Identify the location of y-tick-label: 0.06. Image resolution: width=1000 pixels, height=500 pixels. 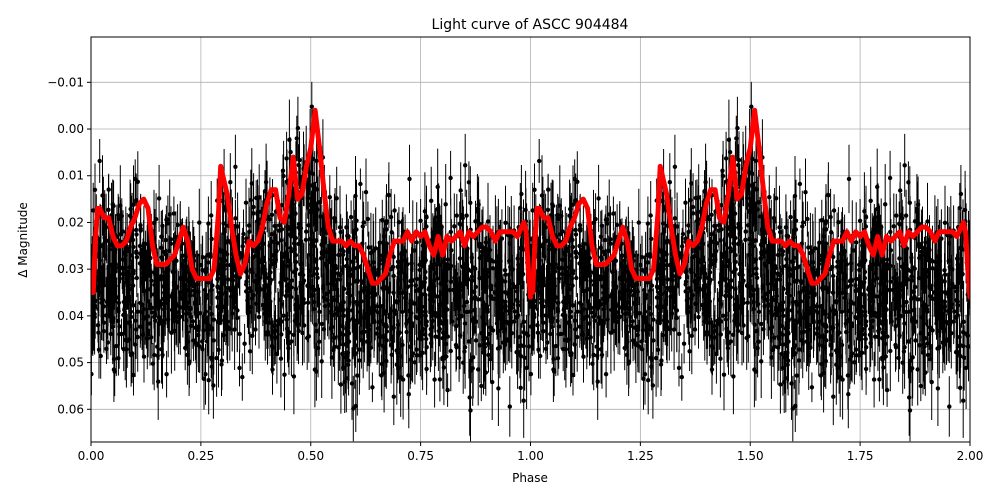
(70, 409).